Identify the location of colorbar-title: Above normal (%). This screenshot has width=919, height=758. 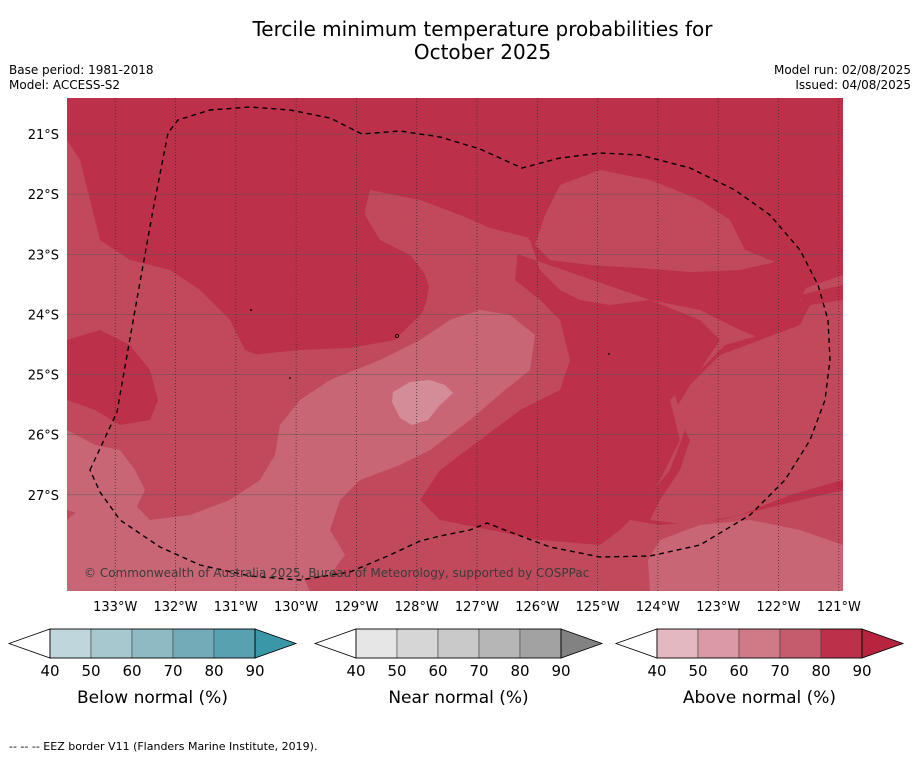
(759, 698).